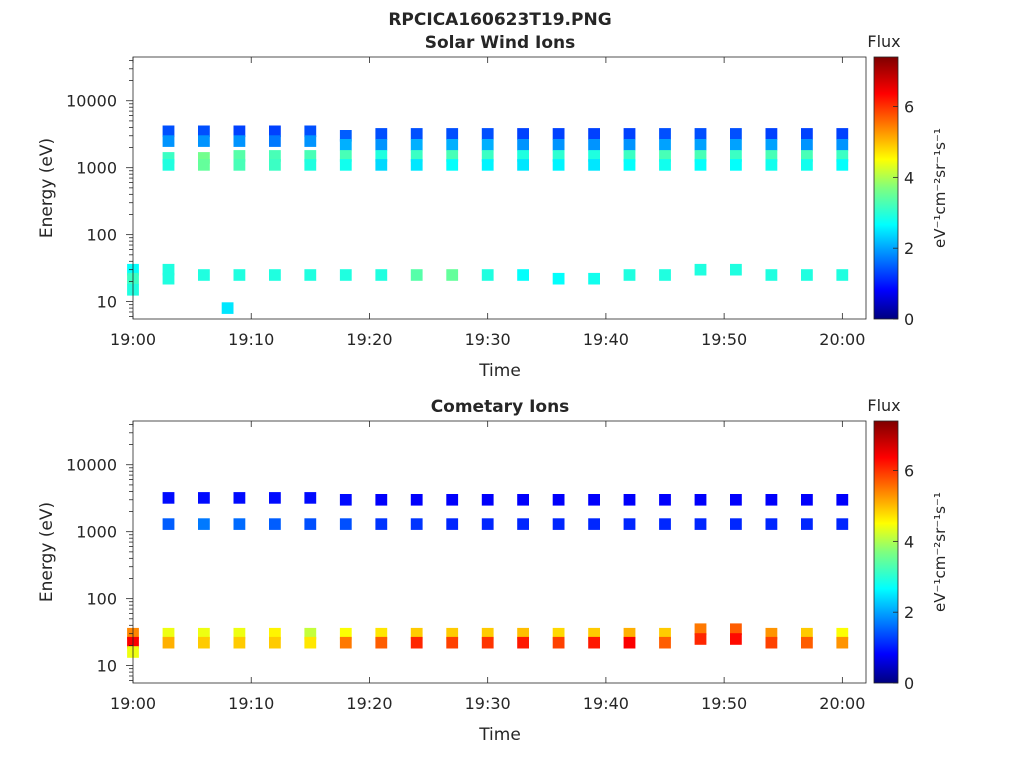 This screenshot has width=1024, height=772. Describe the element at coordinates (606, 703) in the screenshot. I see `x-tick-label: 19:40` at that location.